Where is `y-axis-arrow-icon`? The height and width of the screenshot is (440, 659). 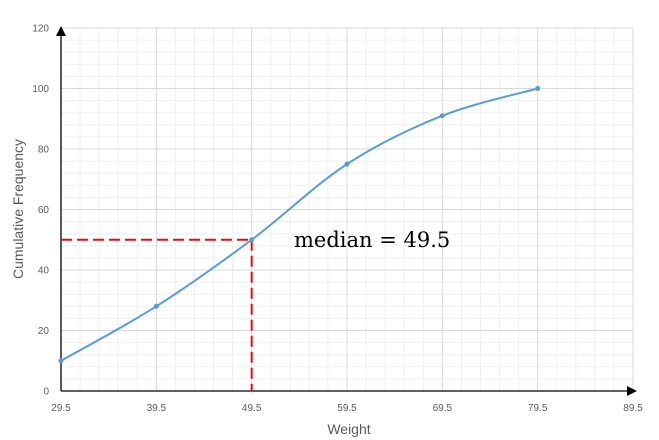
y-axis-arrow-icon is located at coordinates (61, 31).